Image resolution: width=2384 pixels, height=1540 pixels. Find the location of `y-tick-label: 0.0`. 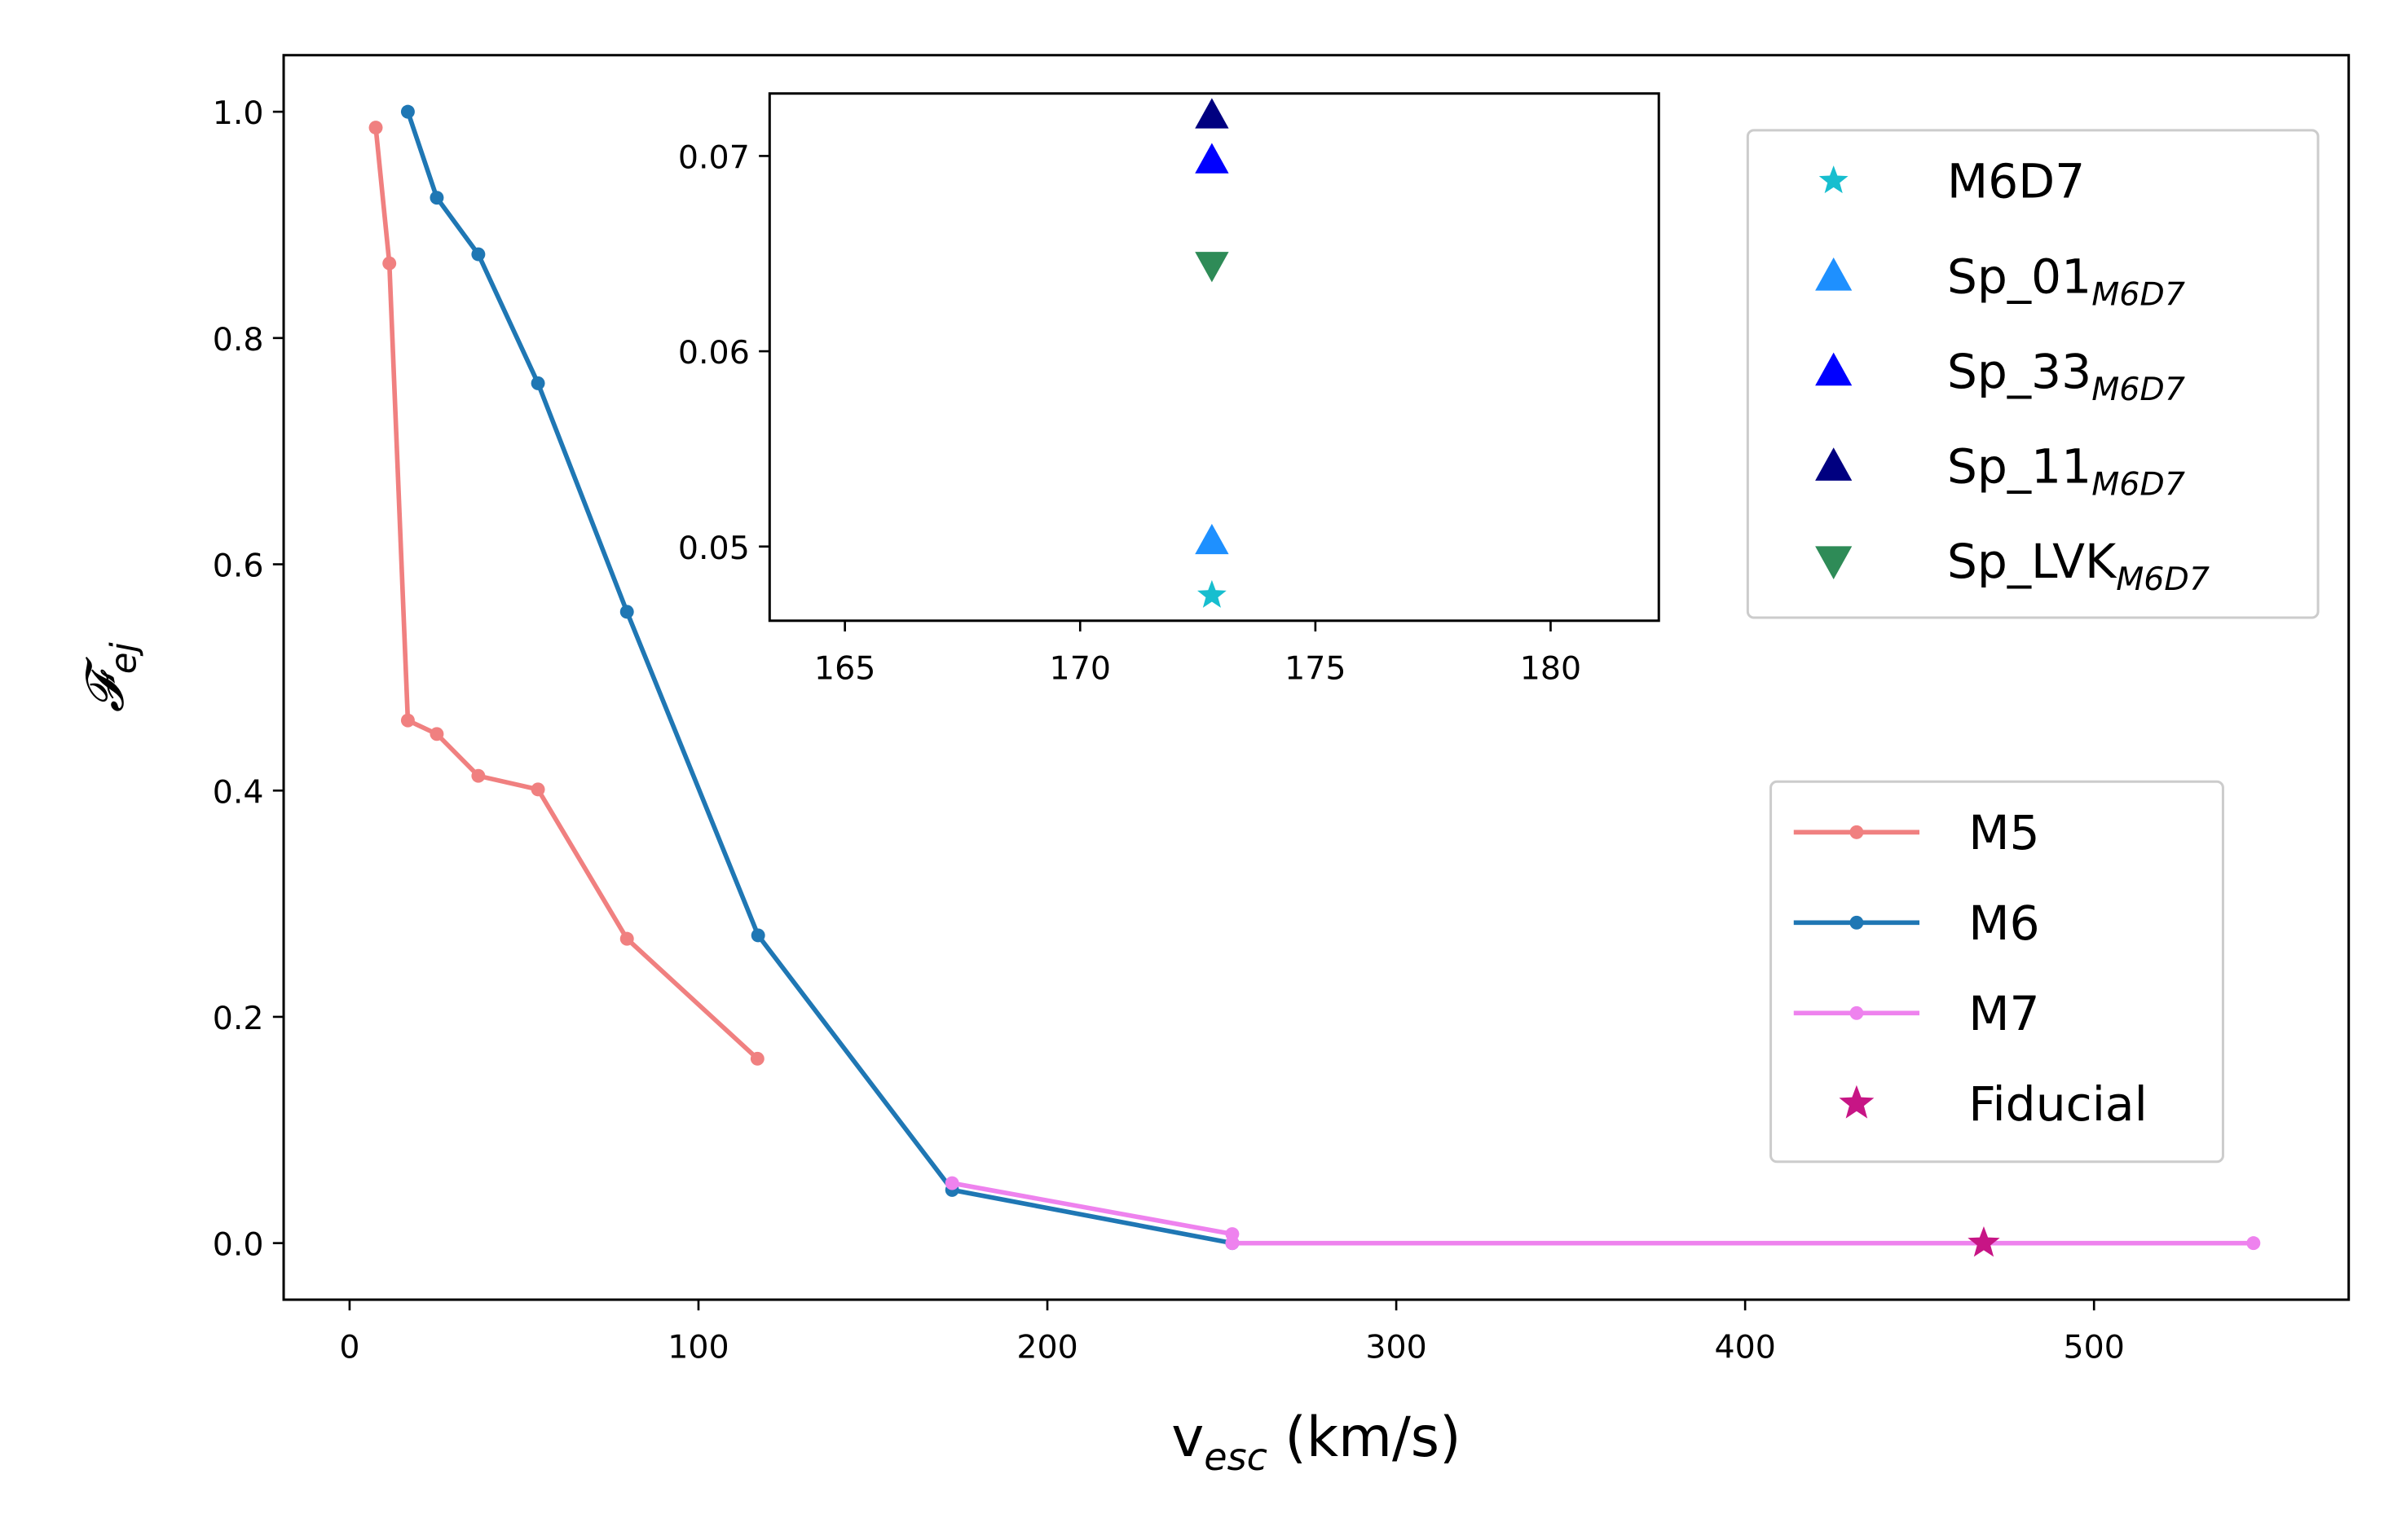

y-tick-label: 0.0 is located at coordinates (238, 1245).